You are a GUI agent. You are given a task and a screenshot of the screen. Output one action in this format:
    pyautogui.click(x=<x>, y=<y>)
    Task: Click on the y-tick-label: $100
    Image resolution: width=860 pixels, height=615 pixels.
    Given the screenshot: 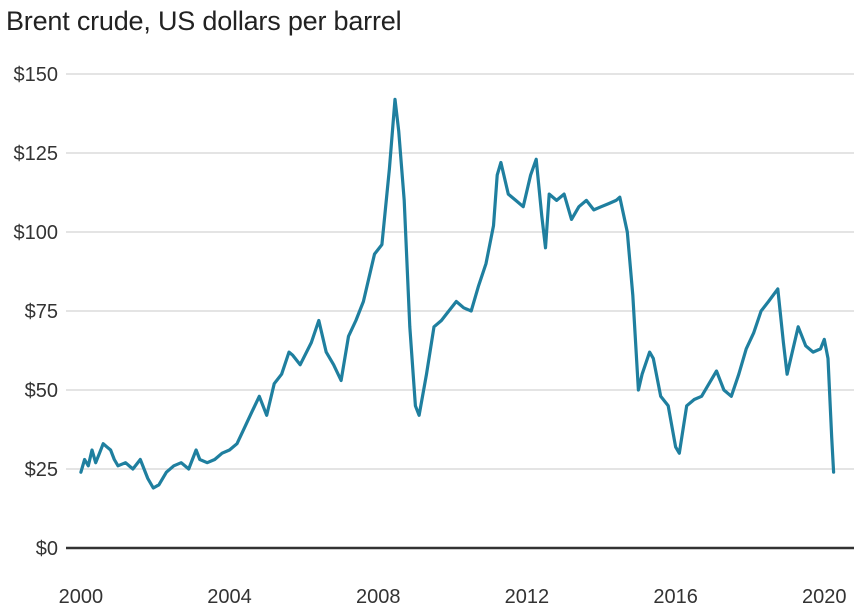 What is the action you would take?
    pyautogui.click(x=36, y=233)
    